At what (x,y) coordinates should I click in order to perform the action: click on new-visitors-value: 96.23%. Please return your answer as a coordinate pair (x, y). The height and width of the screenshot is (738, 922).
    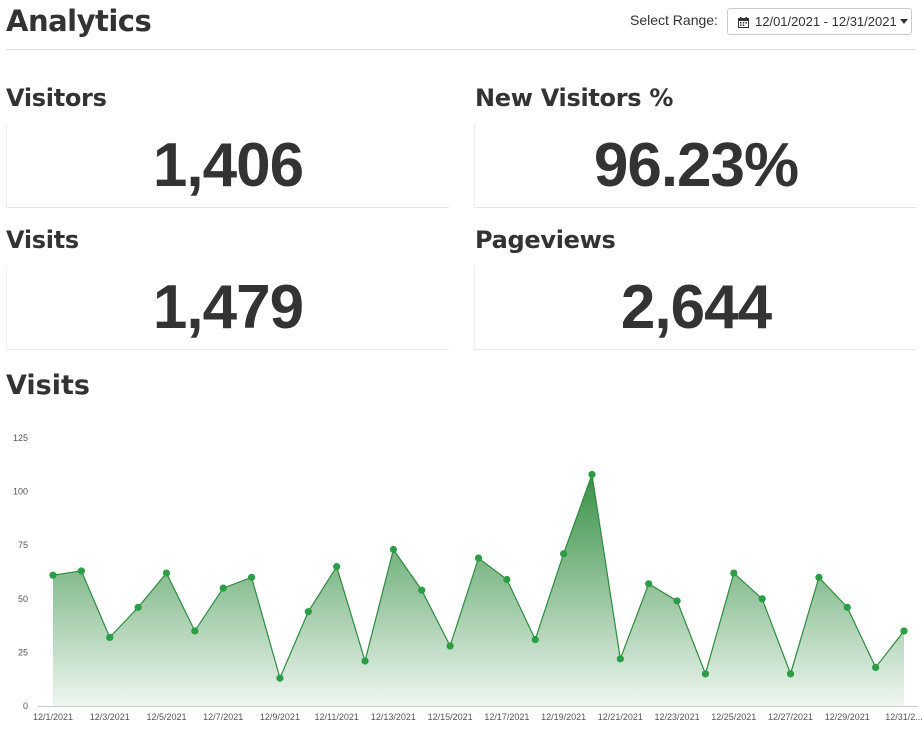
    Looking at the image, I should click on (695, 166).